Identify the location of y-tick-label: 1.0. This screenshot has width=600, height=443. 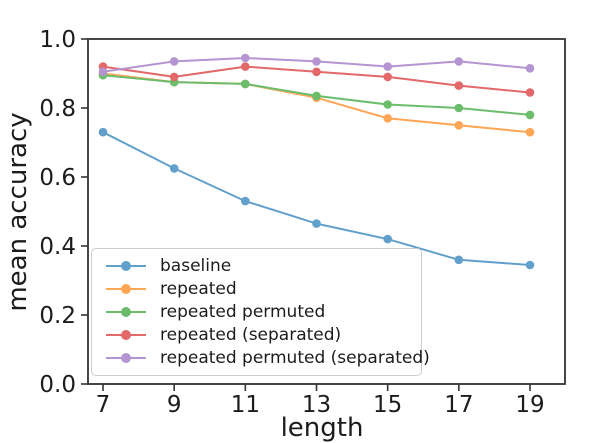
(57, 40).